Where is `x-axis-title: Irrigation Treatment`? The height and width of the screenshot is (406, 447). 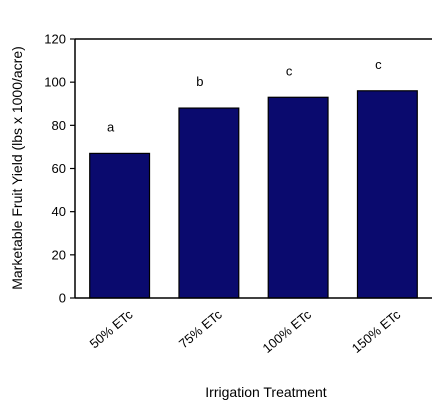
x-axis-title: Irrigation Treatment is located at coordinates (265, 392).